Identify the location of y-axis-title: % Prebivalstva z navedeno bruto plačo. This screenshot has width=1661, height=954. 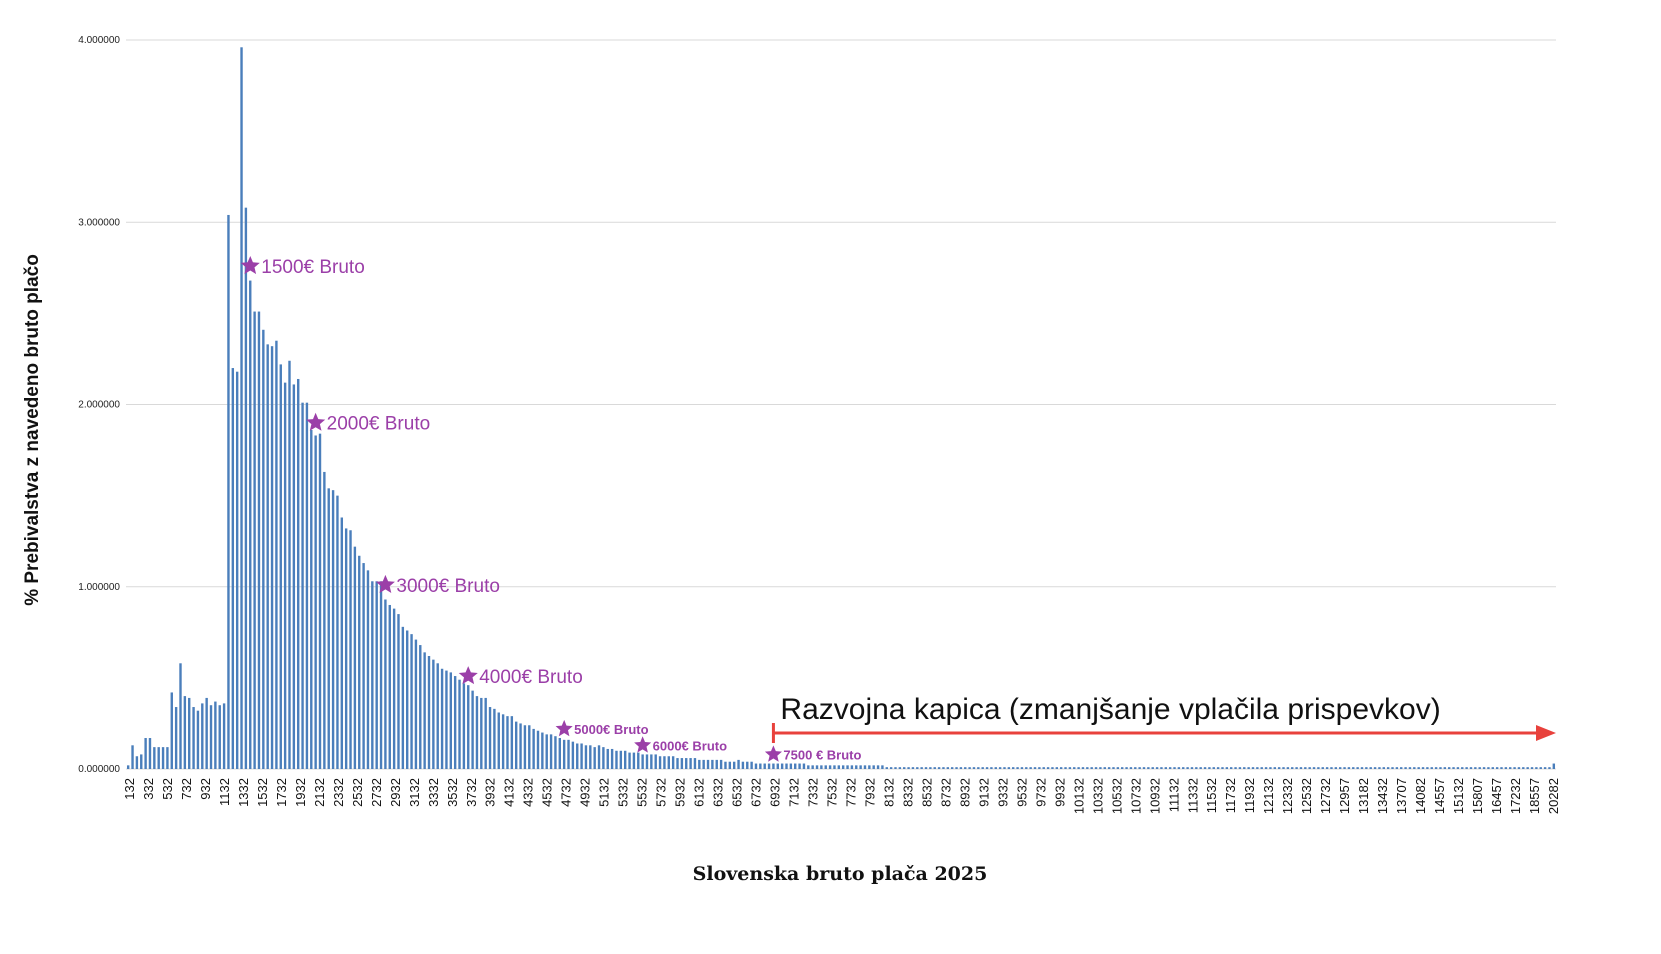
(32, 430).